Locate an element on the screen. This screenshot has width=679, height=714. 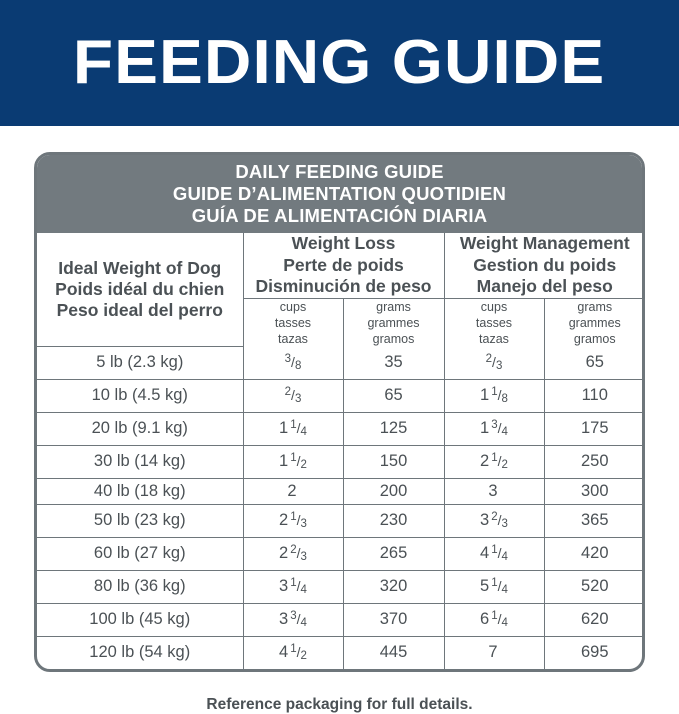
weight-loss-header-es: Disminución de peso is located at coordinates (343, 286).